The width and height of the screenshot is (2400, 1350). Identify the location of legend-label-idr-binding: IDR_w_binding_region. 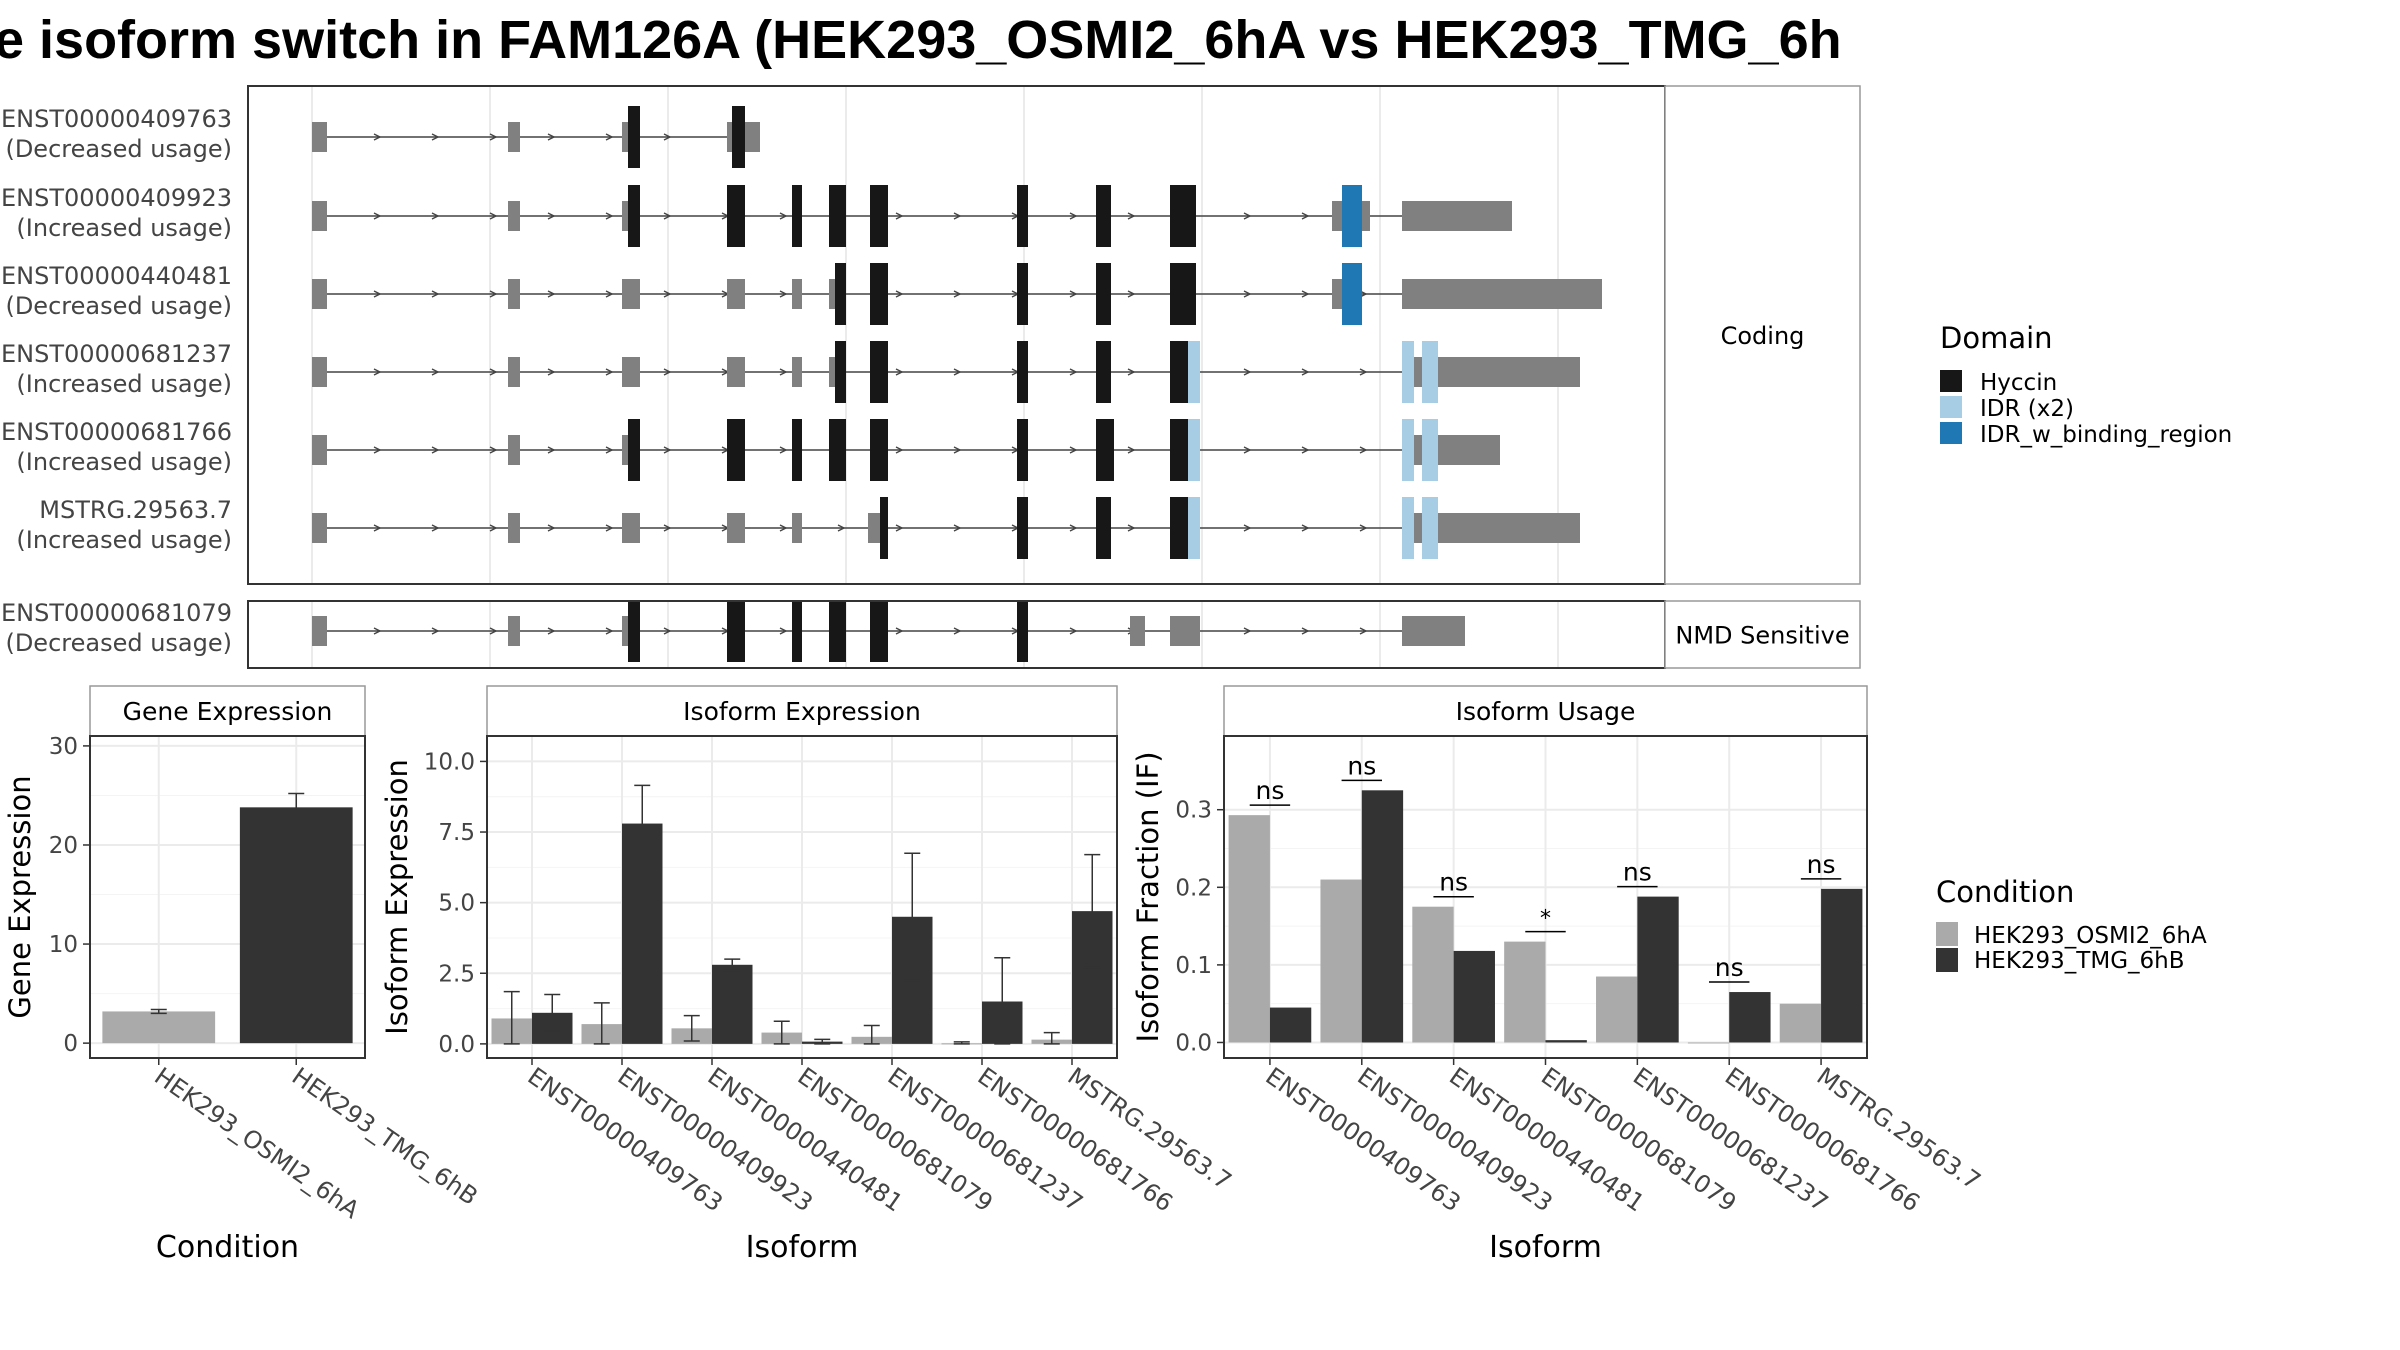
(2106, 435).